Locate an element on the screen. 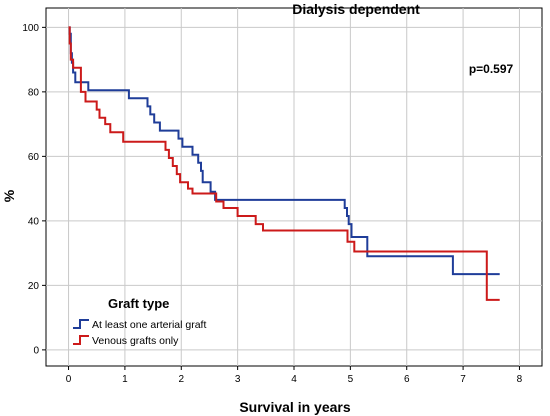  x-tick-label: 4 is located at coordinates (294, 379).